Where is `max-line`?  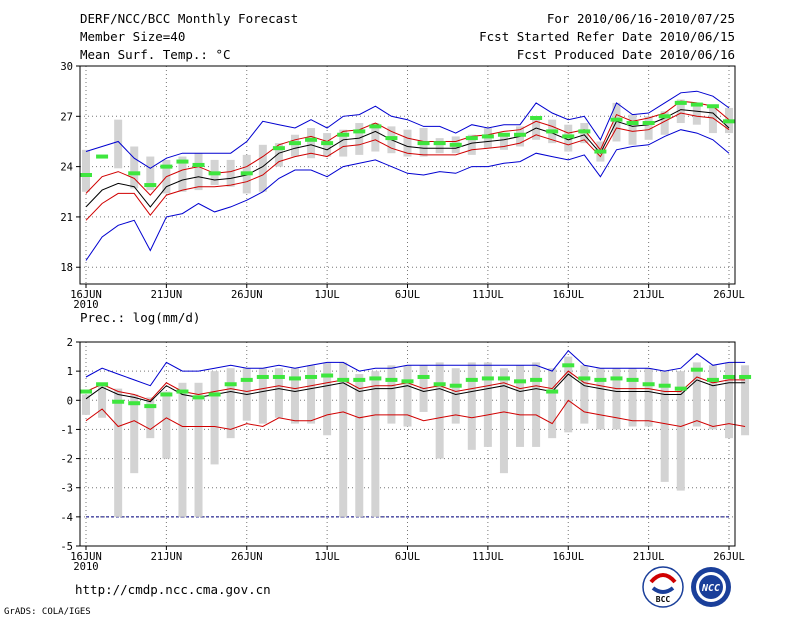
max-line is located at coordinates (407, 129).